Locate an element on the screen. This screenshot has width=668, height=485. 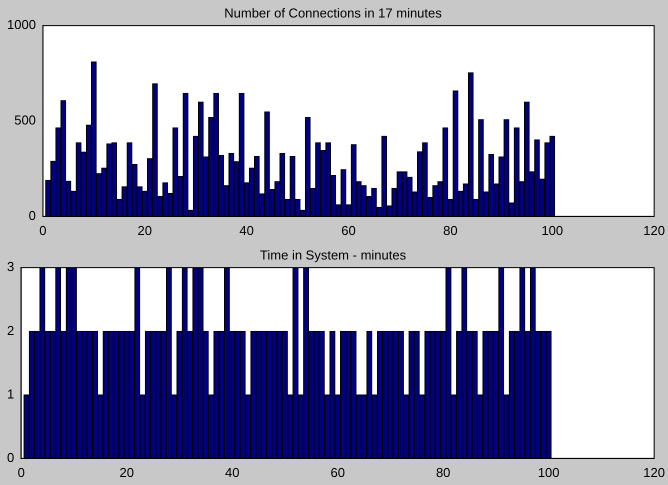
y-tick-label: 2 is located at coordinates (10, 330).